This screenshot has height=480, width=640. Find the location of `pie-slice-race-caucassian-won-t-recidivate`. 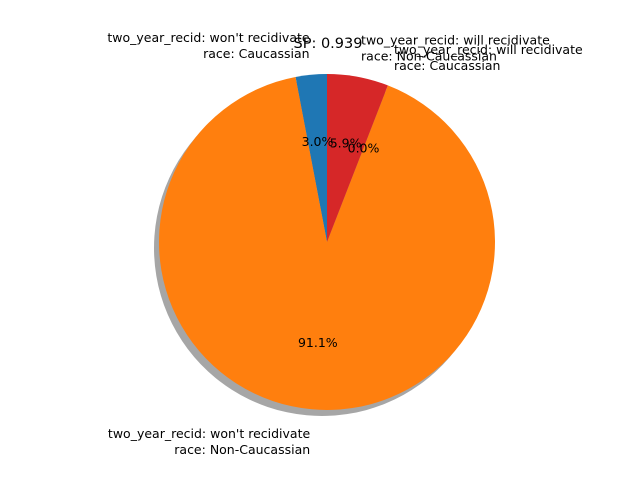

pie-slice-race-caucassian-won-t-recidivate is located at coordinates (311, 158).